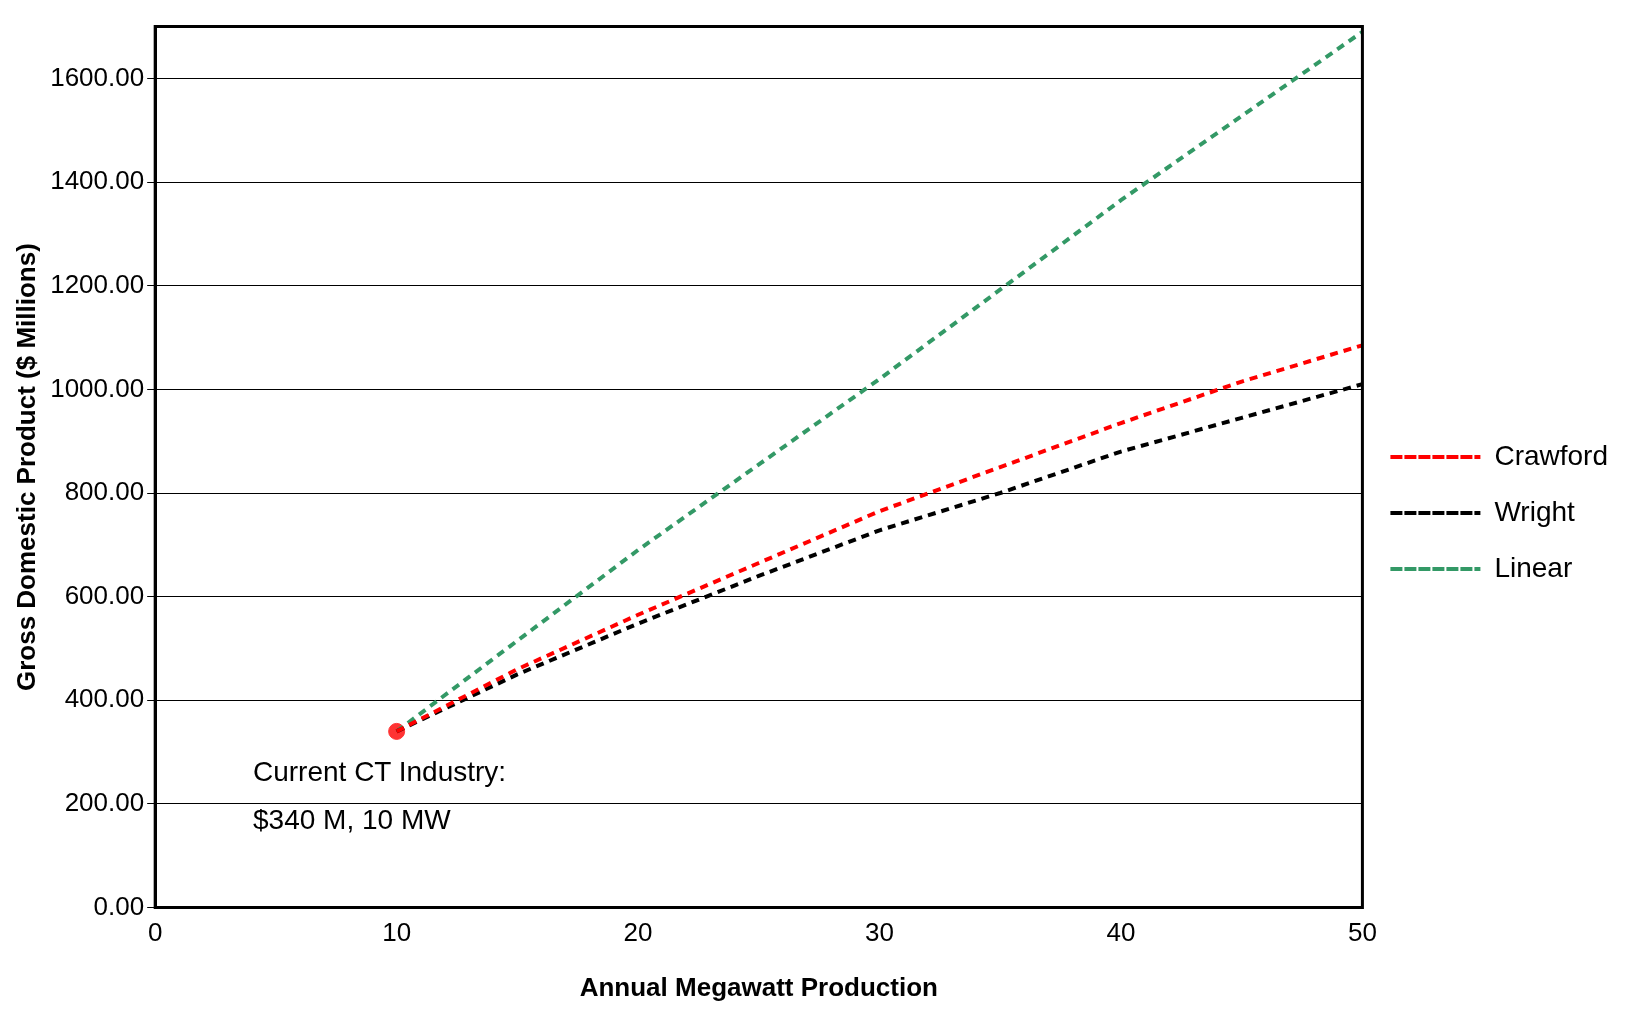 The image size is (1638, 1032). What do you see at coordinates (97, 180) in the screenshot?
I see `y-tick-label: 1400.00` at bounding box center [97, 180].